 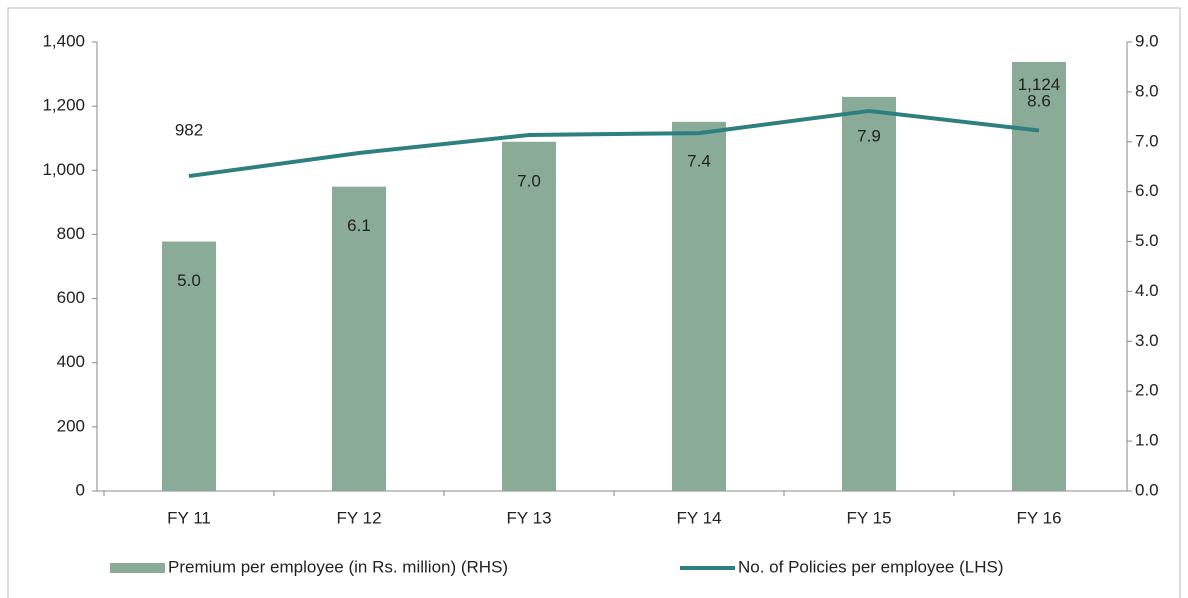 I want to click on line-value-label: 982, so click(x=189, y=130).